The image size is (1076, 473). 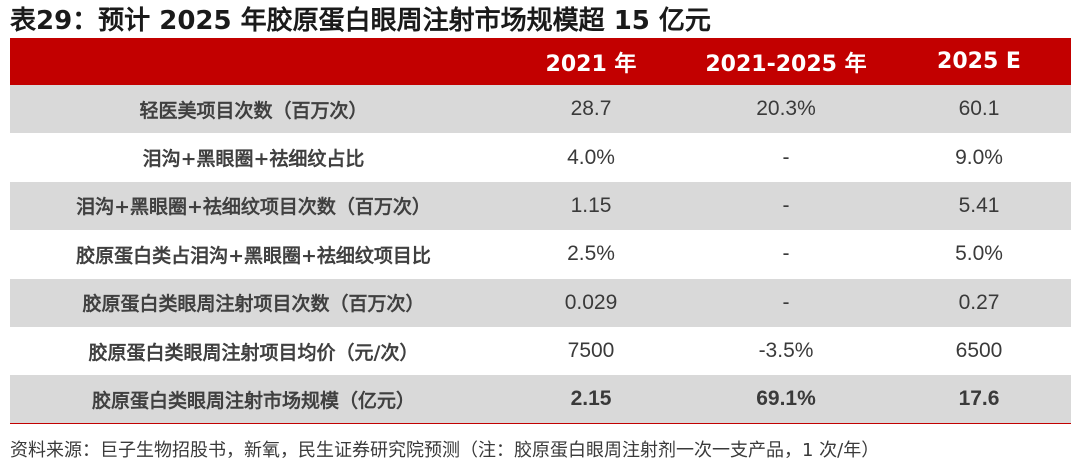 I want to click on table-row: 胶原蛋白类占泪沟+黑眼圈+祛细纹项目比 2.5% - 5.0%, so click(x=540, y=254).